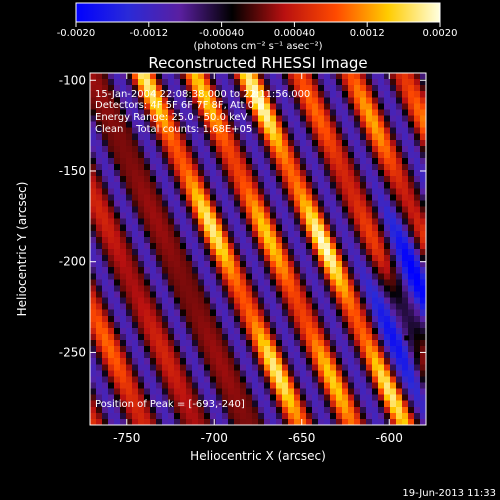 The width and height of the screenshot is (500, 500). I want to click on colorbar-tick-label: -0.00040, so click(221, 33).